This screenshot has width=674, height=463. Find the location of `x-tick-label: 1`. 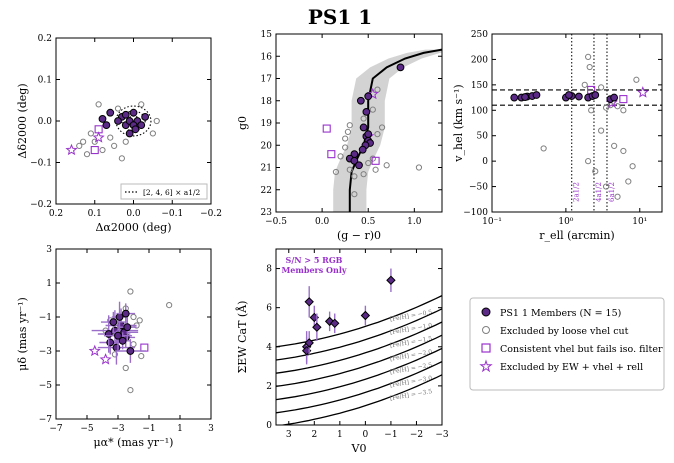

x-tick-label: 1 is located at coordinates (340, 435).